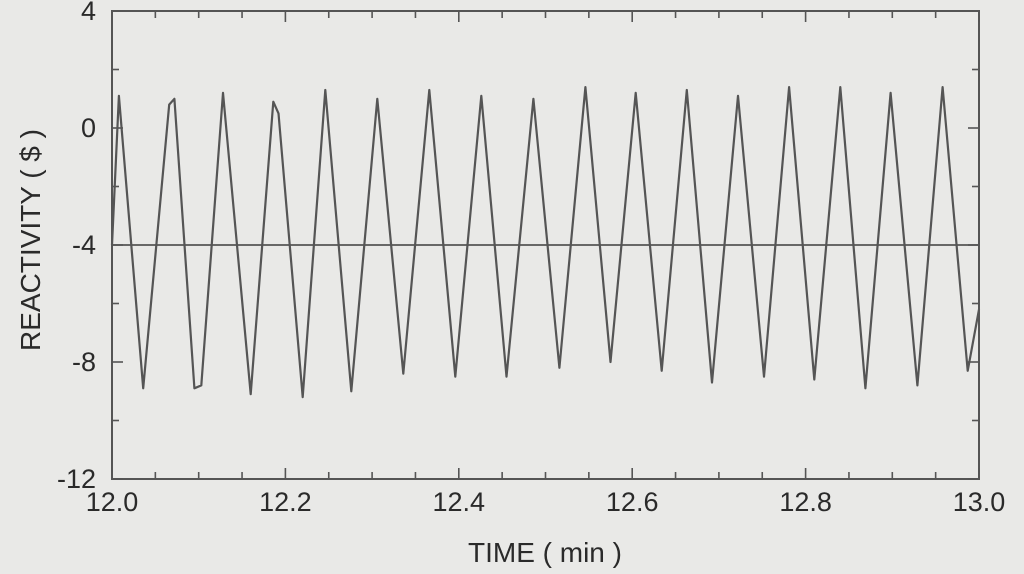 The image size is (1024, 574). What do you see at coordinates (30, 240) in the screenshot?
I see `y-axis-title: REACTIVITY ( $ )` at bounding box center [30, 240].